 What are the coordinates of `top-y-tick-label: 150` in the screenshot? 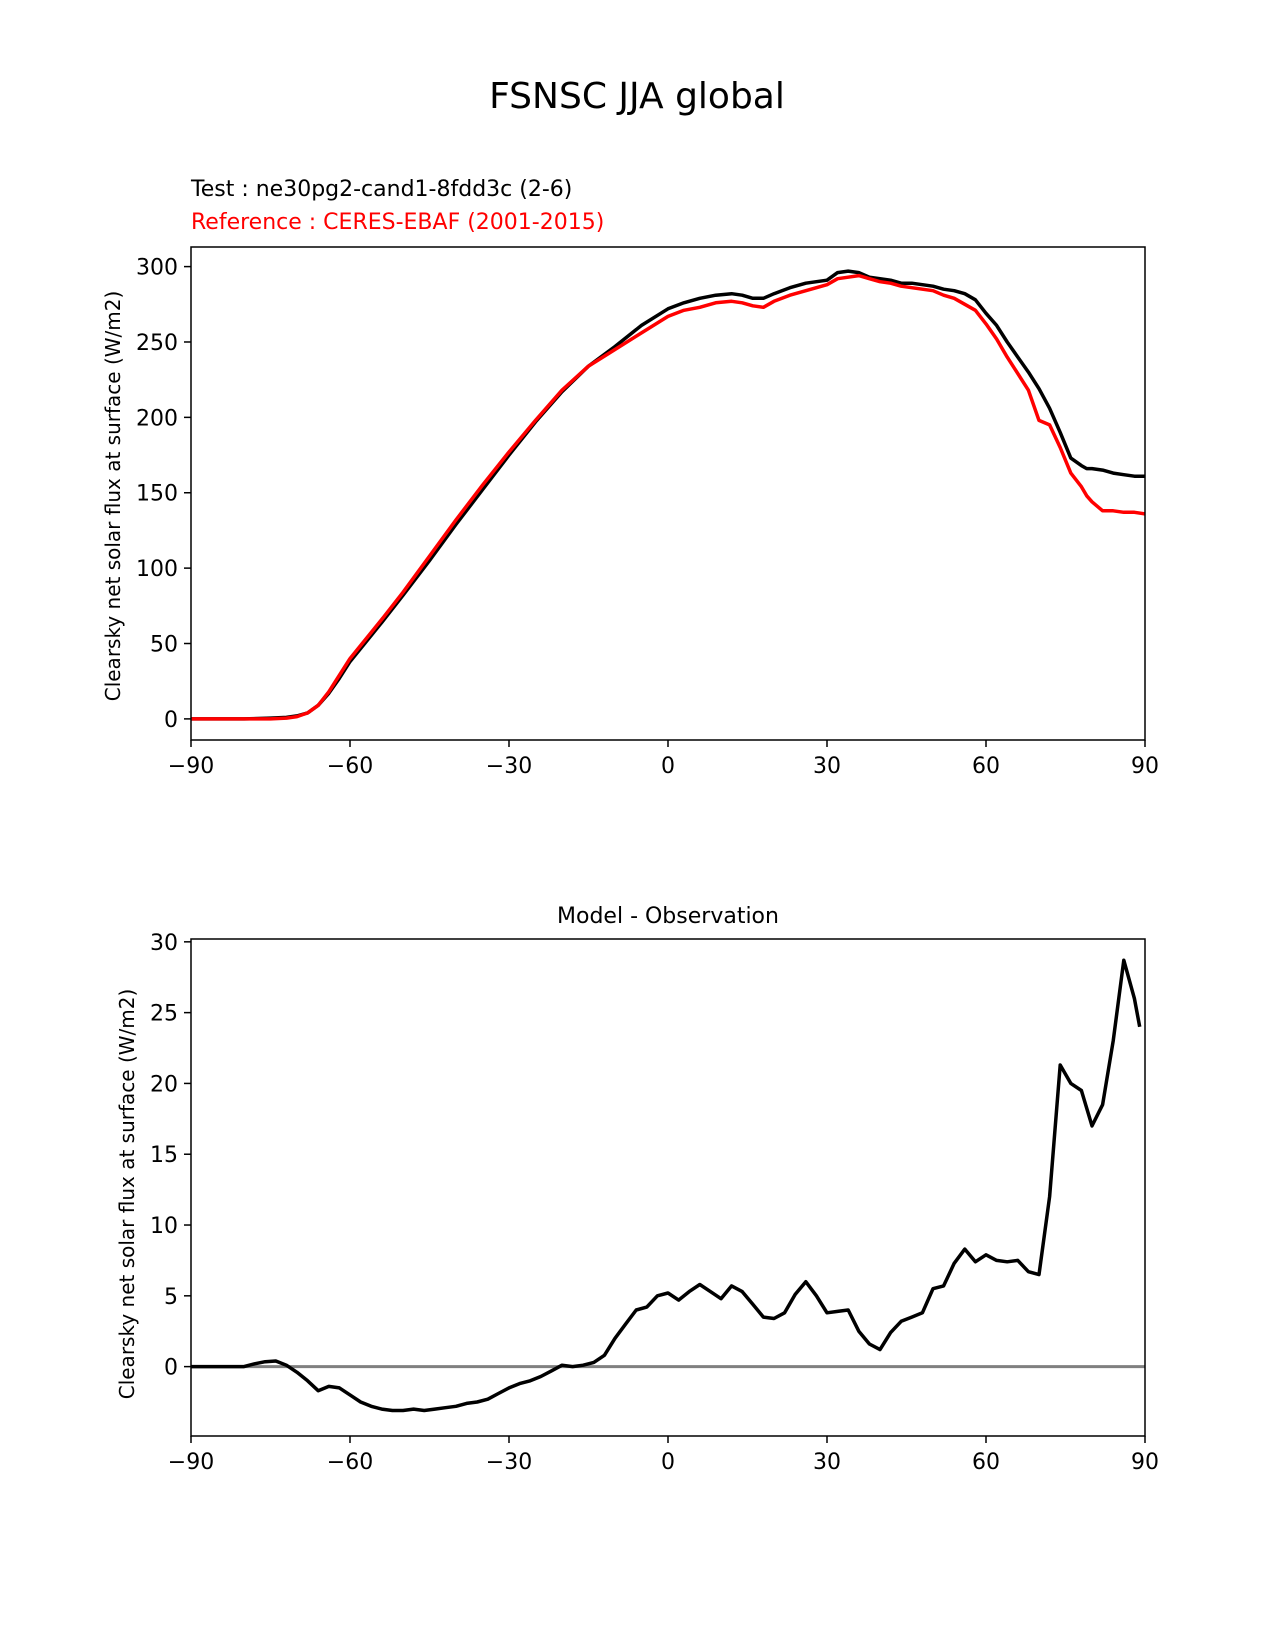 It's located at (157, 494).